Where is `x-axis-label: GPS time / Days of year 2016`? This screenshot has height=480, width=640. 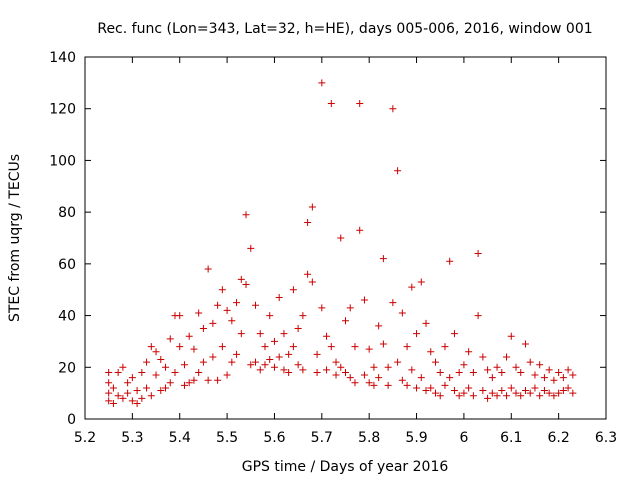 x-axis-label: GPS time / Days of year 2016 is located at coordinates (345, 467).